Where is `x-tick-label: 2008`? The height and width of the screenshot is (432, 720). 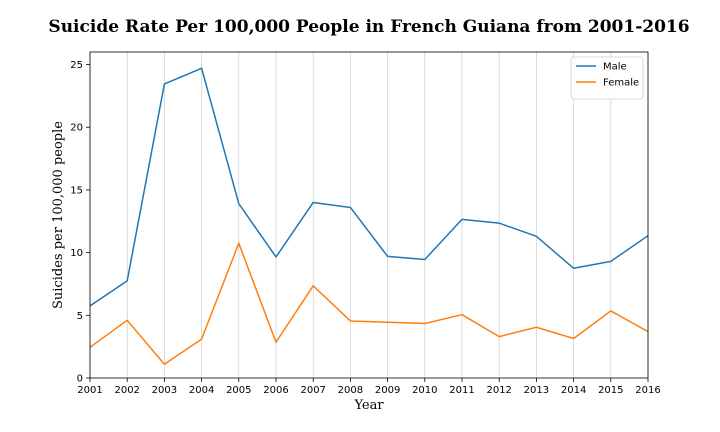
x-tick-label: 2008 is located at coordinates (350, 390).